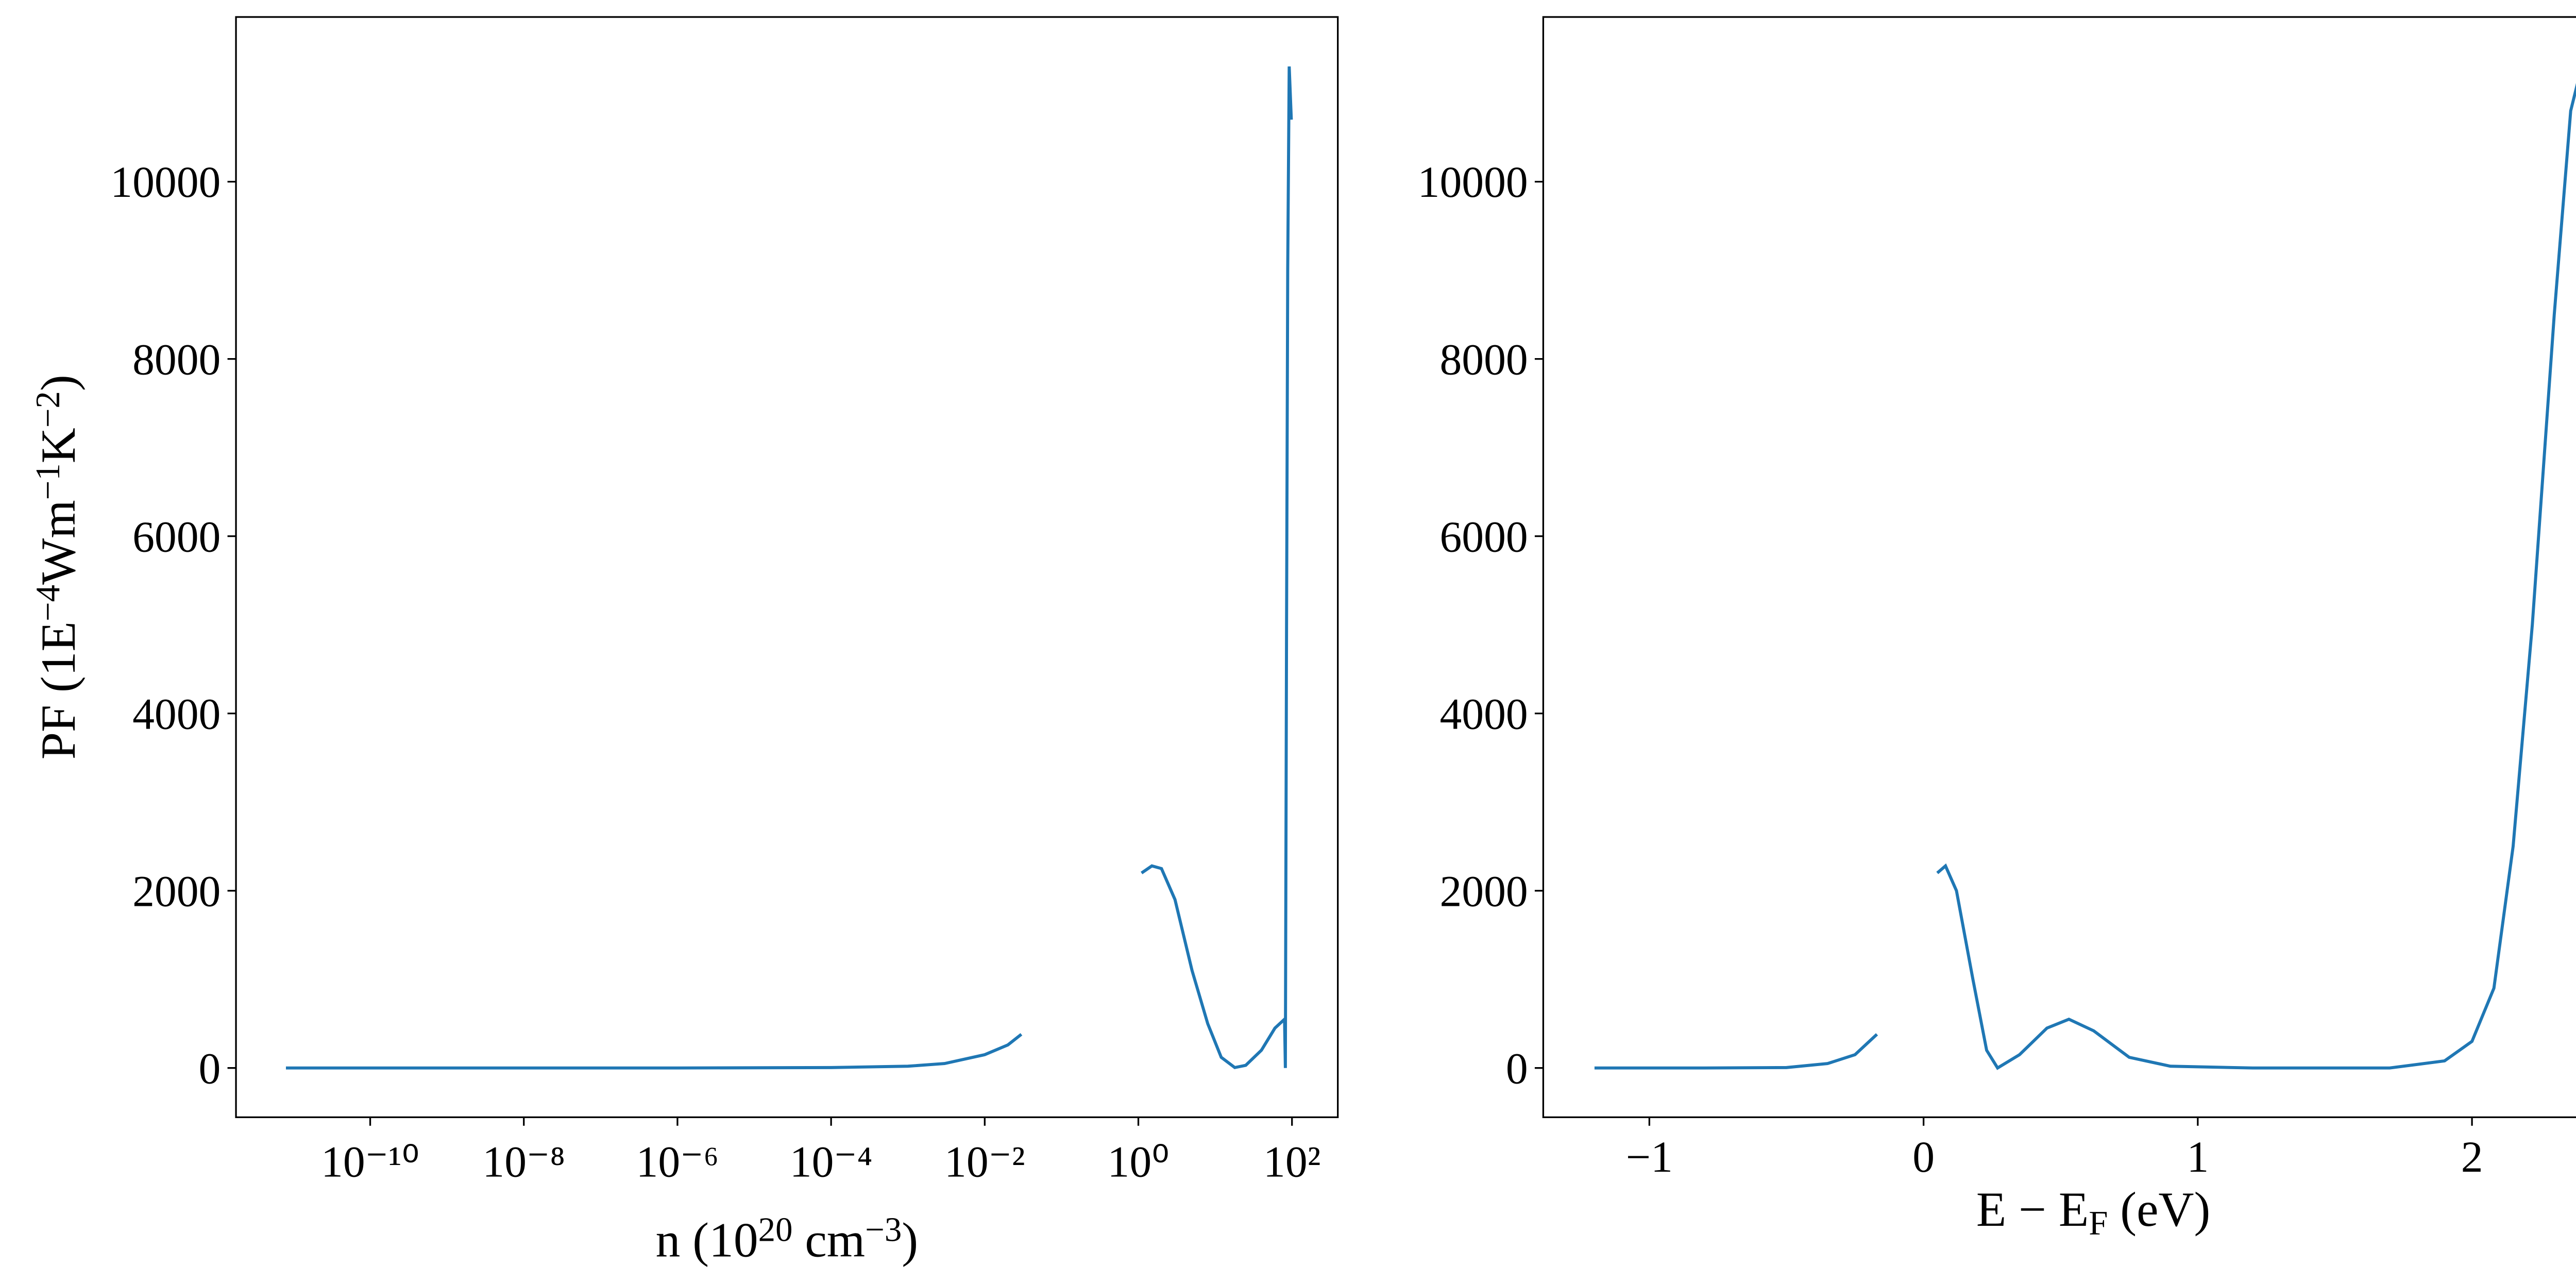 This screenshot has height=1283, width=2576. Describe the element at coordinates (829, 1240) in the screenshot. I see `label-part: cm` at that location.